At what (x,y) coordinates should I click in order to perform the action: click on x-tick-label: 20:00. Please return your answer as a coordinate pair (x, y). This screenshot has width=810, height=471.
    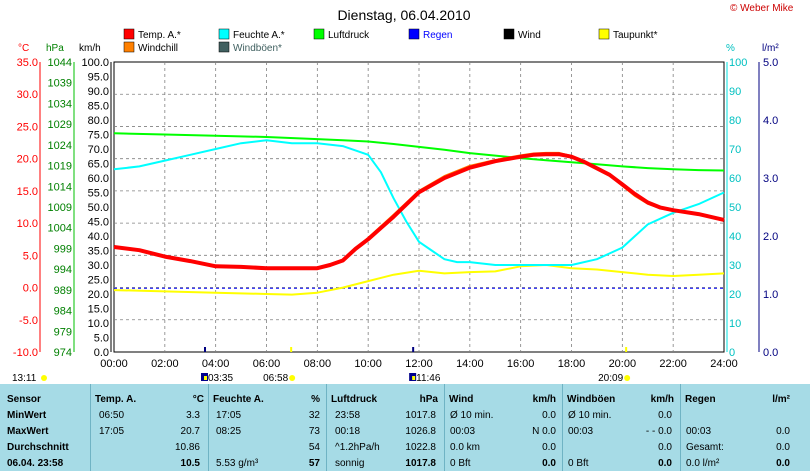
    Looking at the image, I should click on (623, 364).